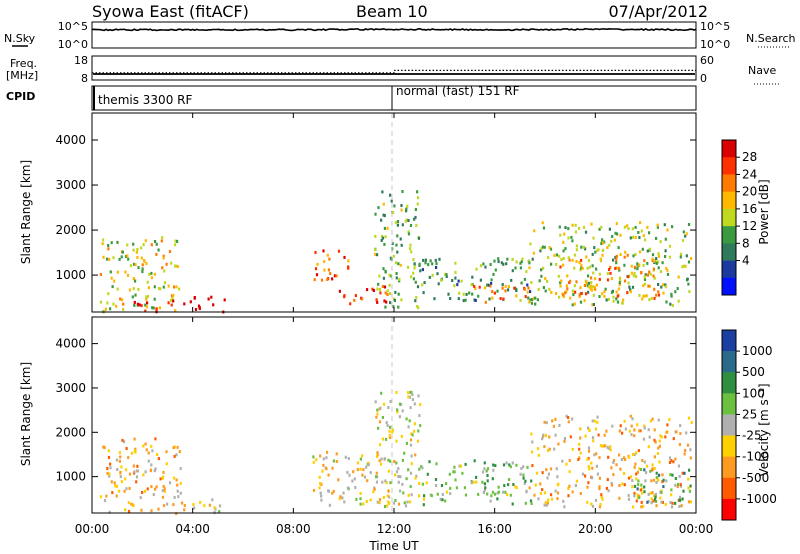 Image resolution: width=800 pixels, height=554 pixels. Describe the element at coordinates (70, 230) in the screenshot. I see `y-tick-label: 2000` at that location.